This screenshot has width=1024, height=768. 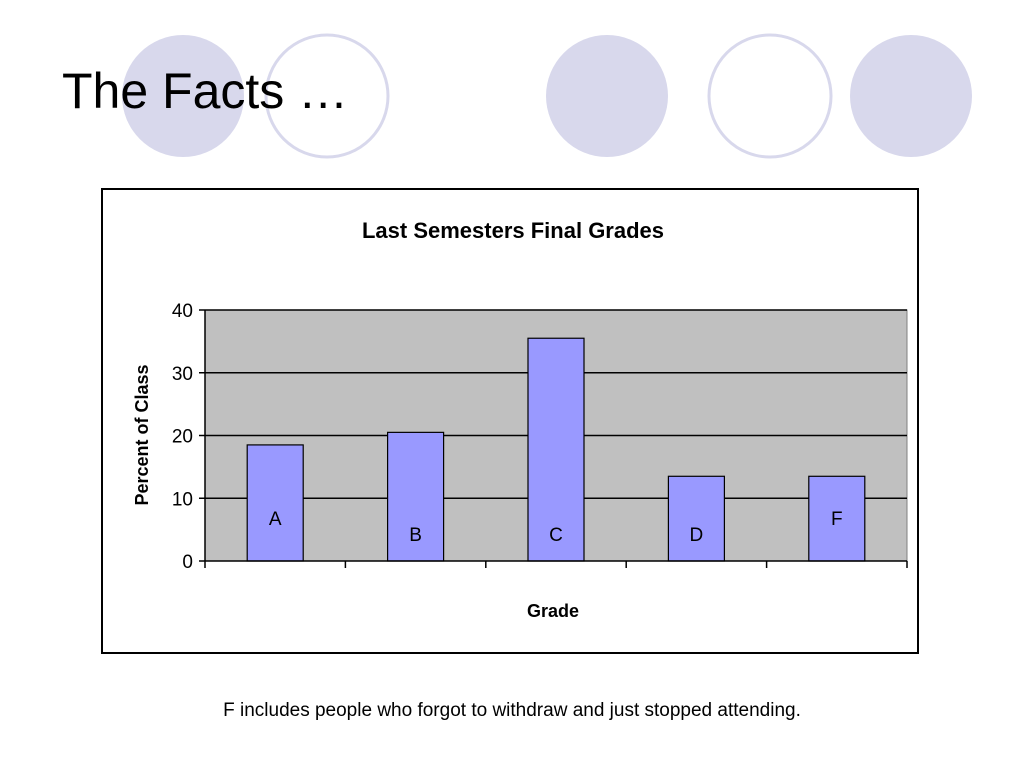 What do you see at coordinates (415, 535) in the screenshot?
I see `bar-label-B: B` at bounding box center [415, 535].